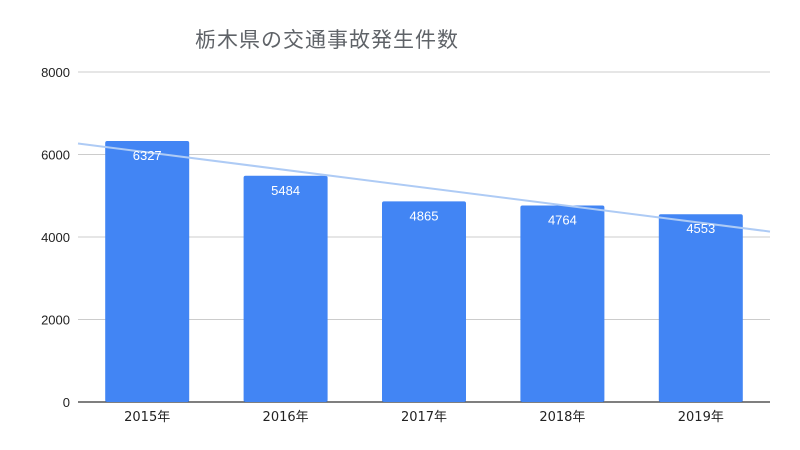 Image resolution: width=800 pixels, height=450 pixels. Describe the element at coordinates (327, 40) in the screenshot. I see `chart-title: 栃木県の交通事故発生件数` at that location.